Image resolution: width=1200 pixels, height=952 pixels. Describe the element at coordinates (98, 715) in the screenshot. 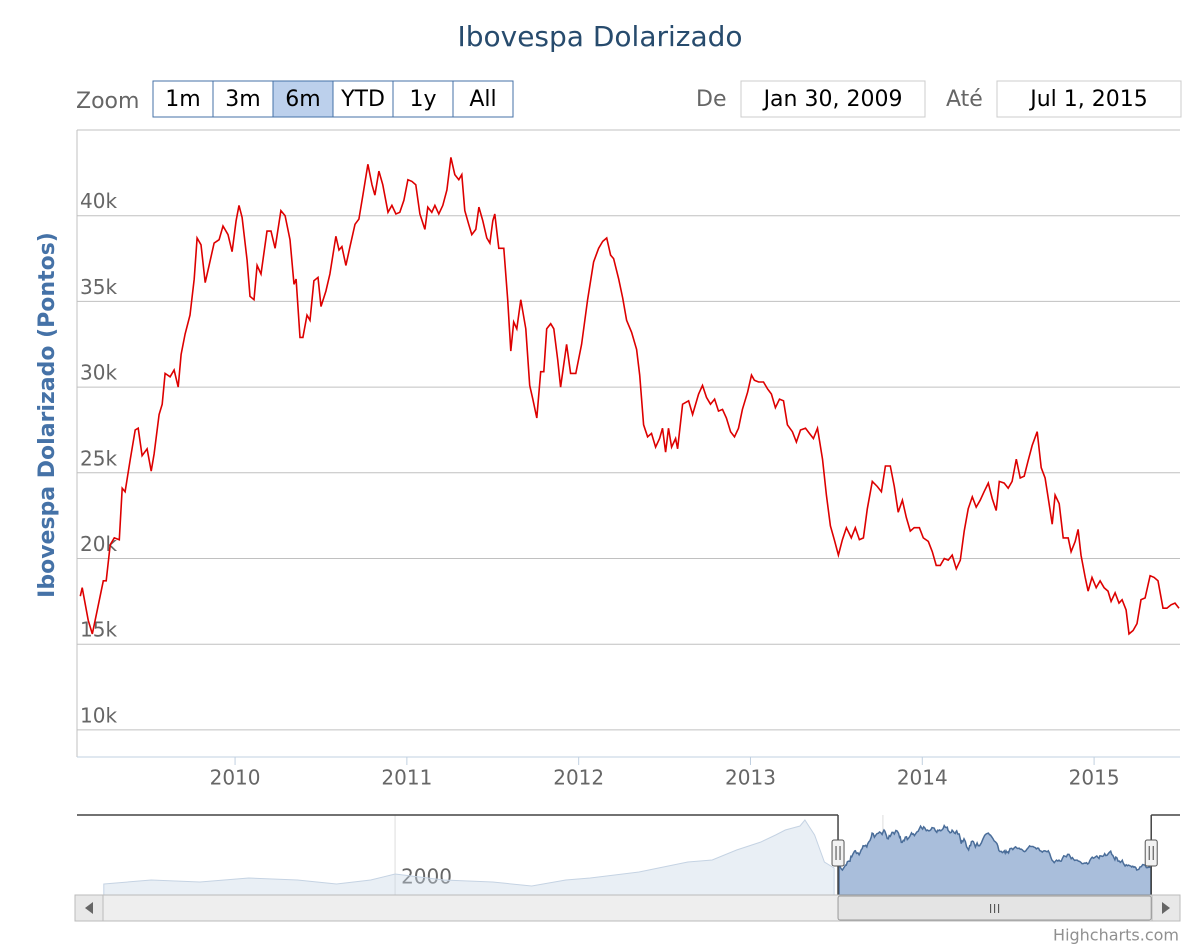

I see `y-tick-label: 10k` at that location.